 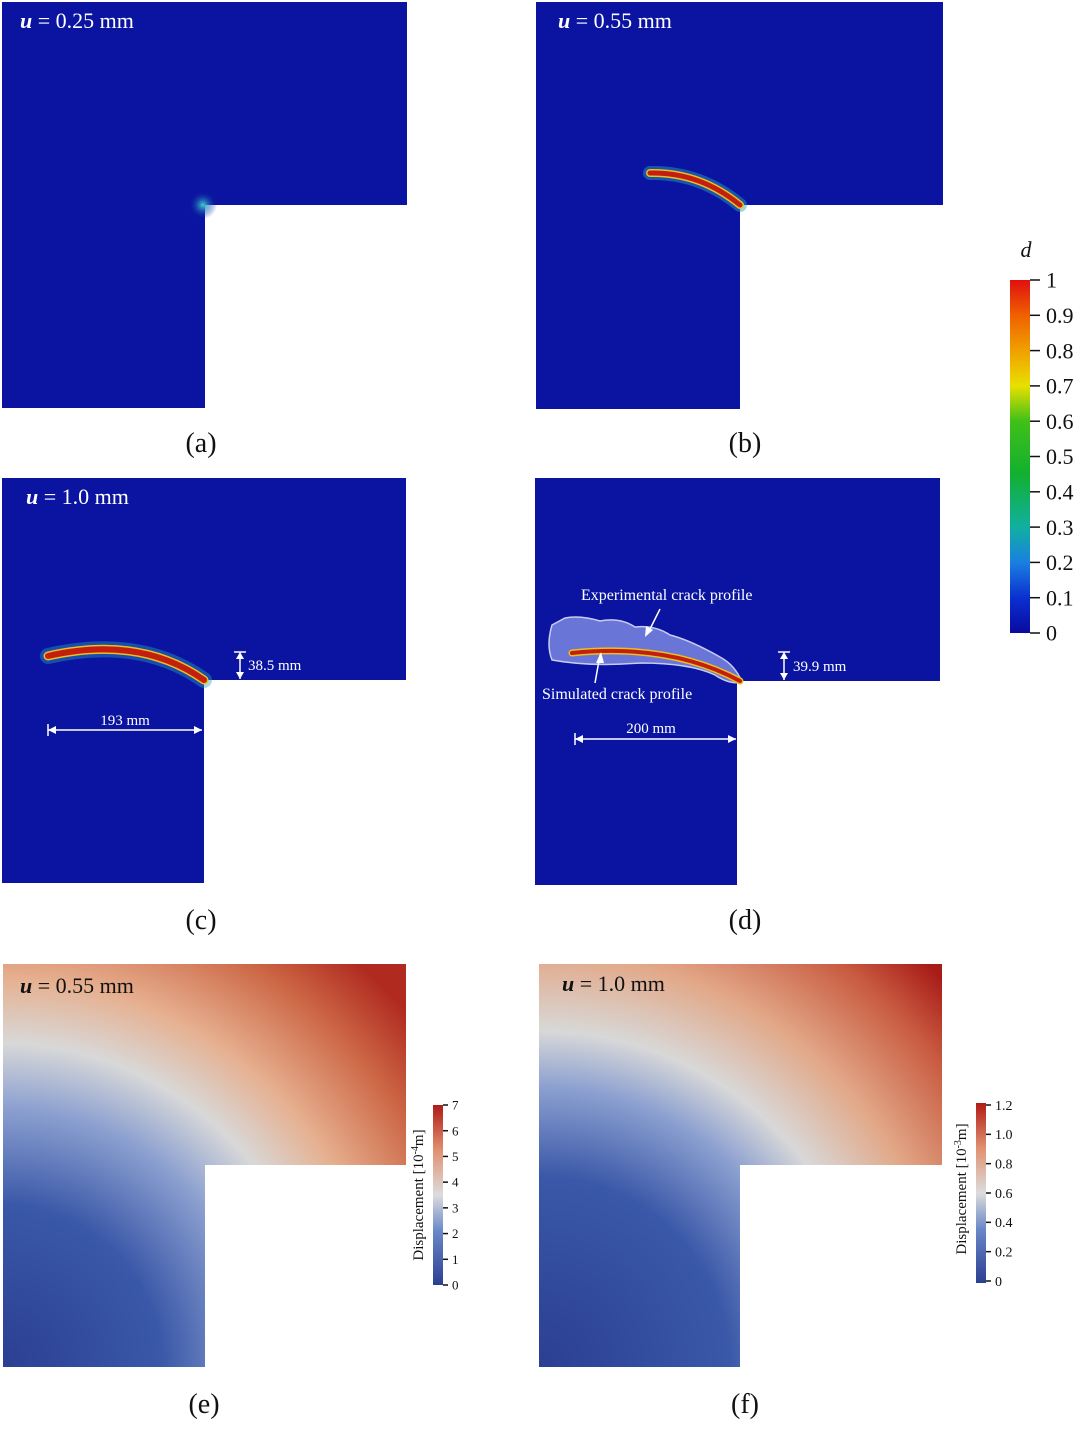 What do you see at coordinates (615, 20) in the screenshot?
I see `load-label-b: u = 0.55 mm` at bounding box center [615, 20].